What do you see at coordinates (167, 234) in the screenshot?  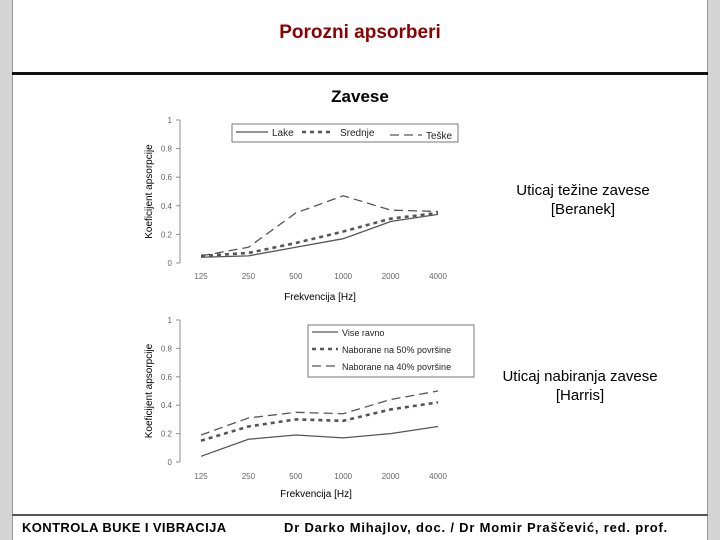 I see `chart1-y-tick-label: 0.2` at bounding box center [167, 234].